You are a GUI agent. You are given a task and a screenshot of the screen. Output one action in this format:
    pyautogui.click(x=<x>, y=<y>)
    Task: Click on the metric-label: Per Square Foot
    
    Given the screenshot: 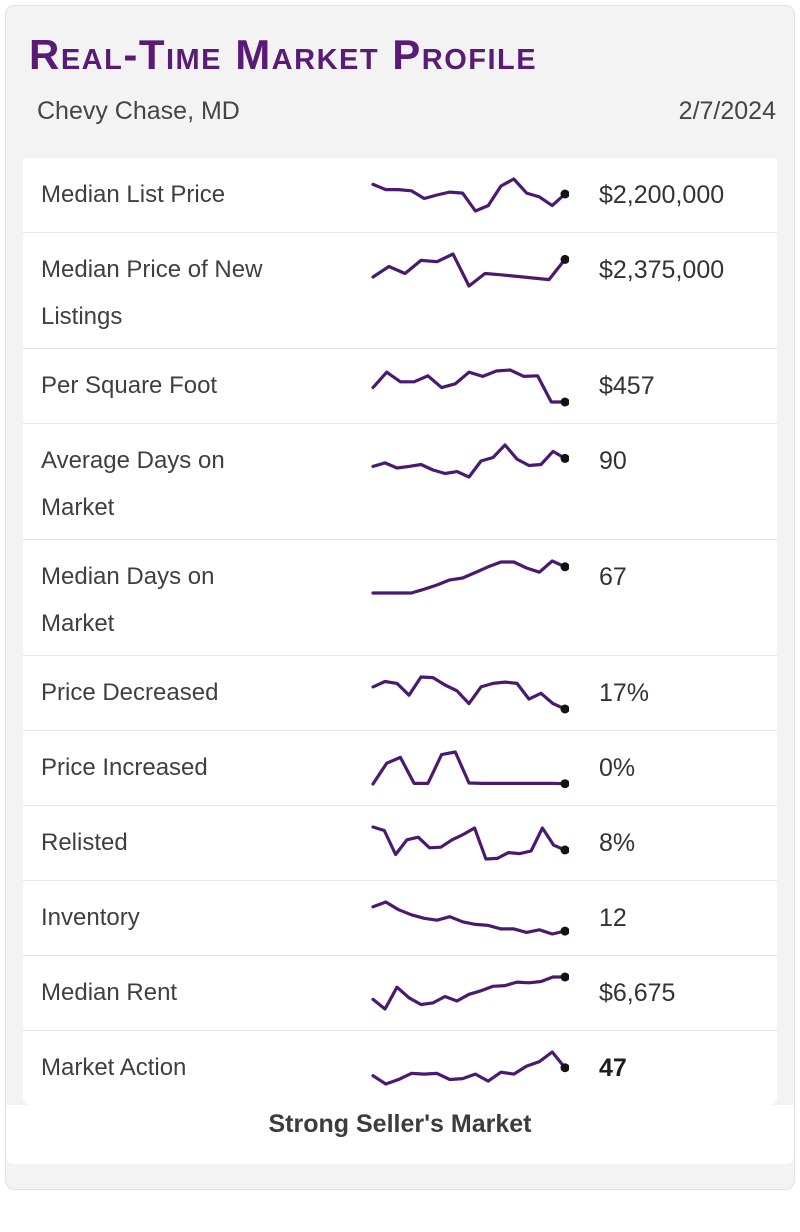 What is the action you would take?
    pyautogui.click(x=129, y=386)
    